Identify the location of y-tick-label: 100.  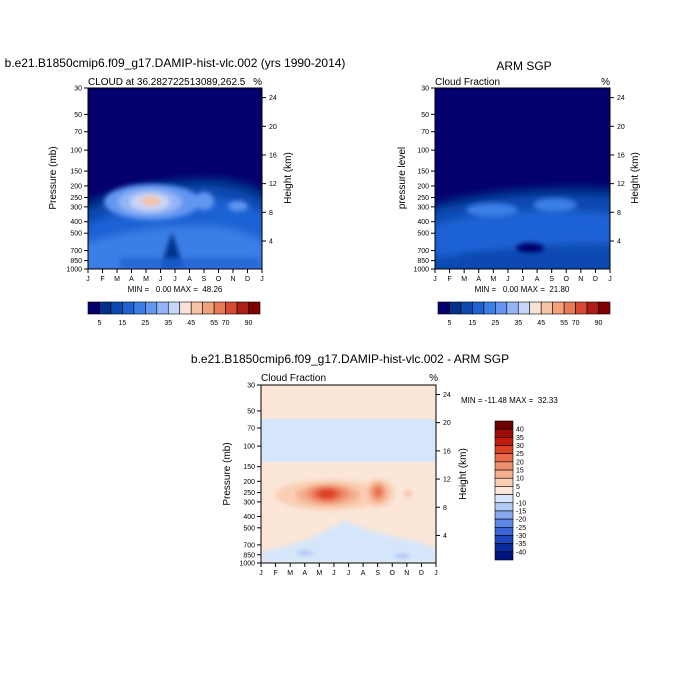
(423, 151).